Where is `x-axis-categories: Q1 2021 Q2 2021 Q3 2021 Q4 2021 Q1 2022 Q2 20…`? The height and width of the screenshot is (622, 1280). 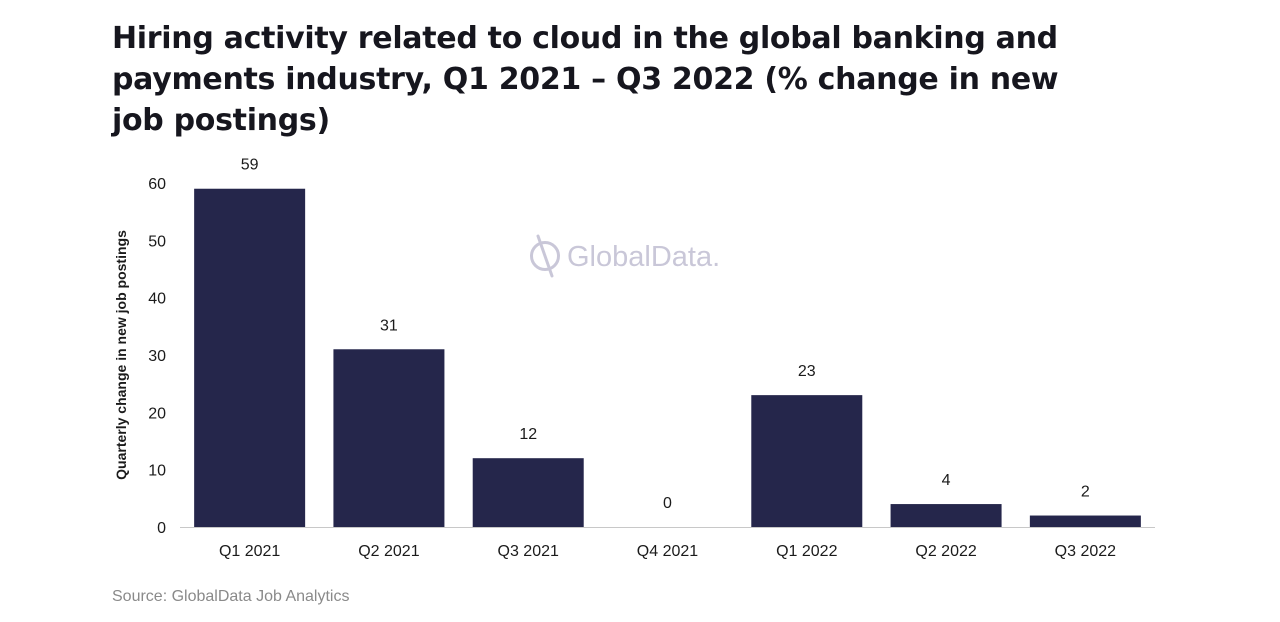 x-axis-categories: Q1 2021 Q2 2021 Q3 2021 Q4 2021 Q1 2022 Q2 20… is located at coordinates (667, 551).